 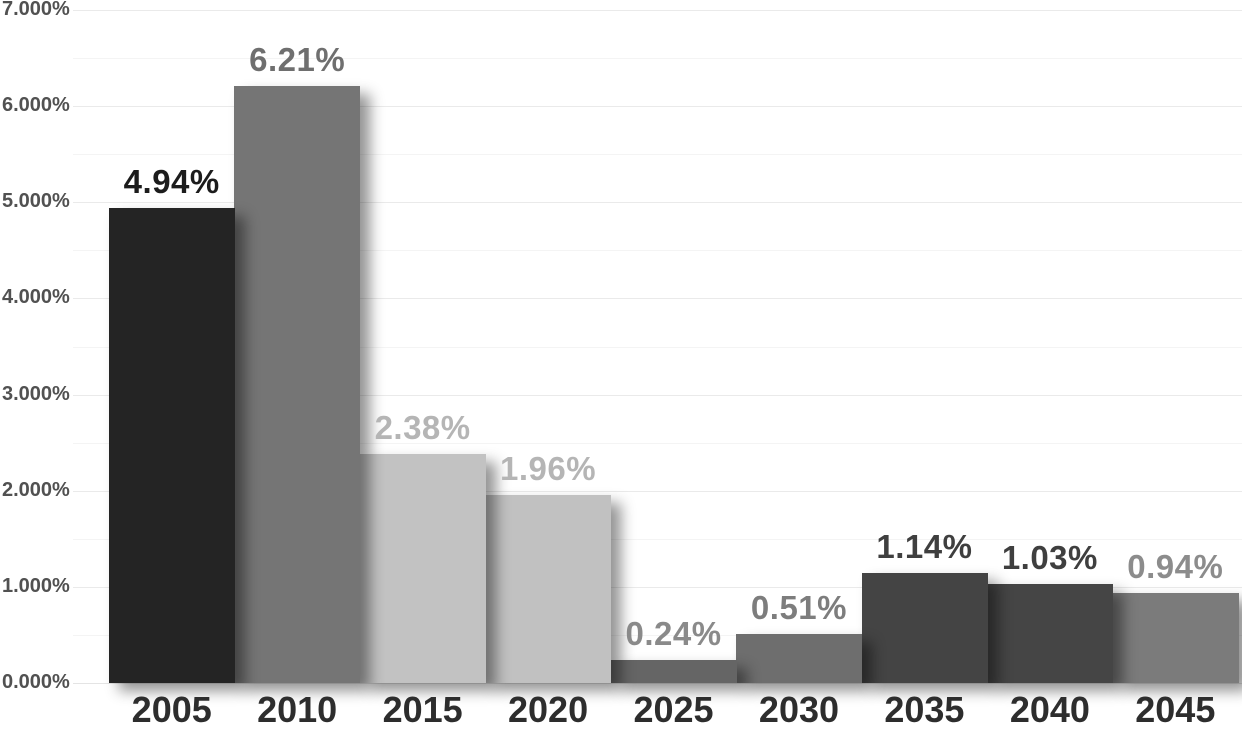 I want to click on bar-value-label-2015: 2.38%, so click(x=422, y=428).